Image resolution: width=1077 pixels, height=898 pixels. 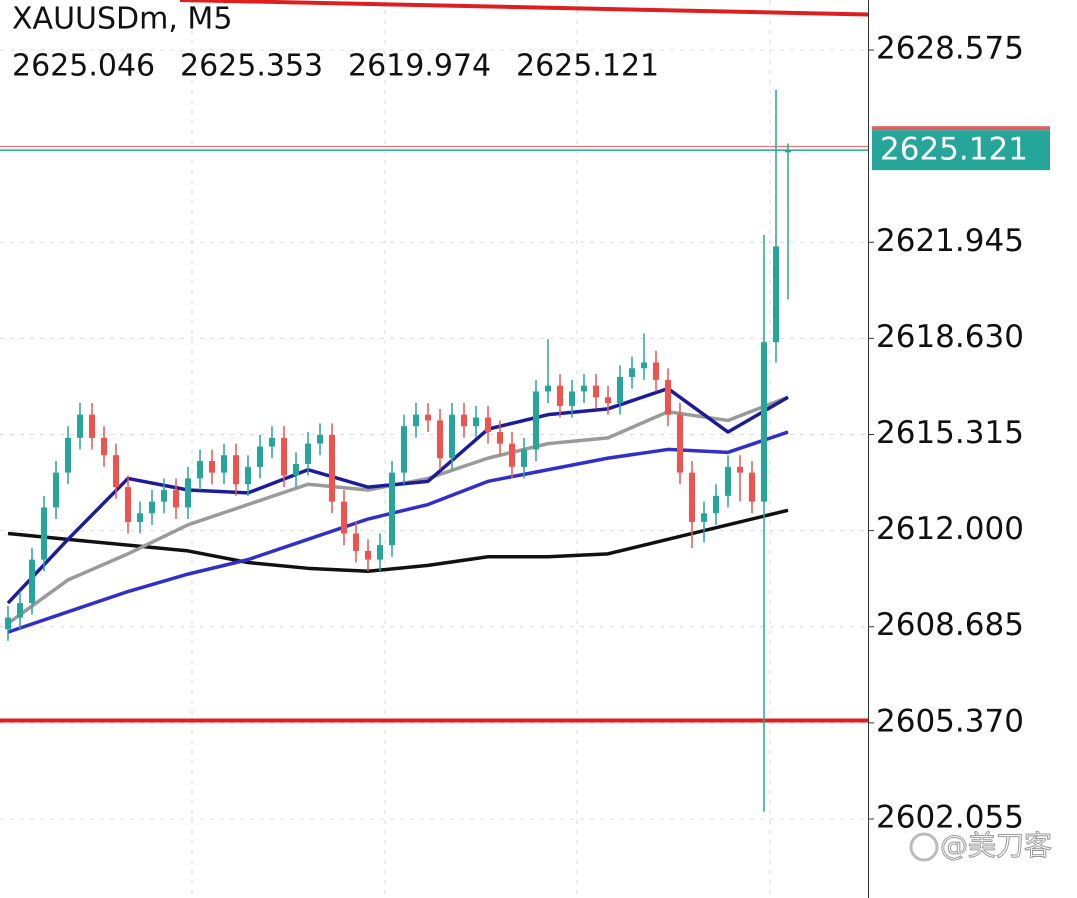 What do you see at coordinates (524, 8) in the screenshot?
I see `horizontal-line` at bounding box center [524, 8].